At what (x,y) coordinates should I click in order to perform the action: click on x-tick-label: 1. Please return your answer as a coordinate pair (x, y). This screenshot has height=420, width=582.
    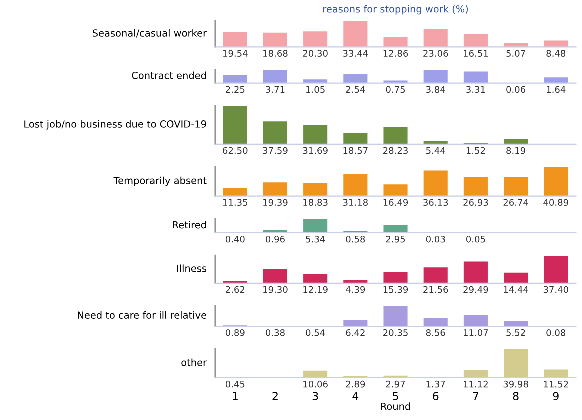
    Looking at the image, I should click on (235, 396).